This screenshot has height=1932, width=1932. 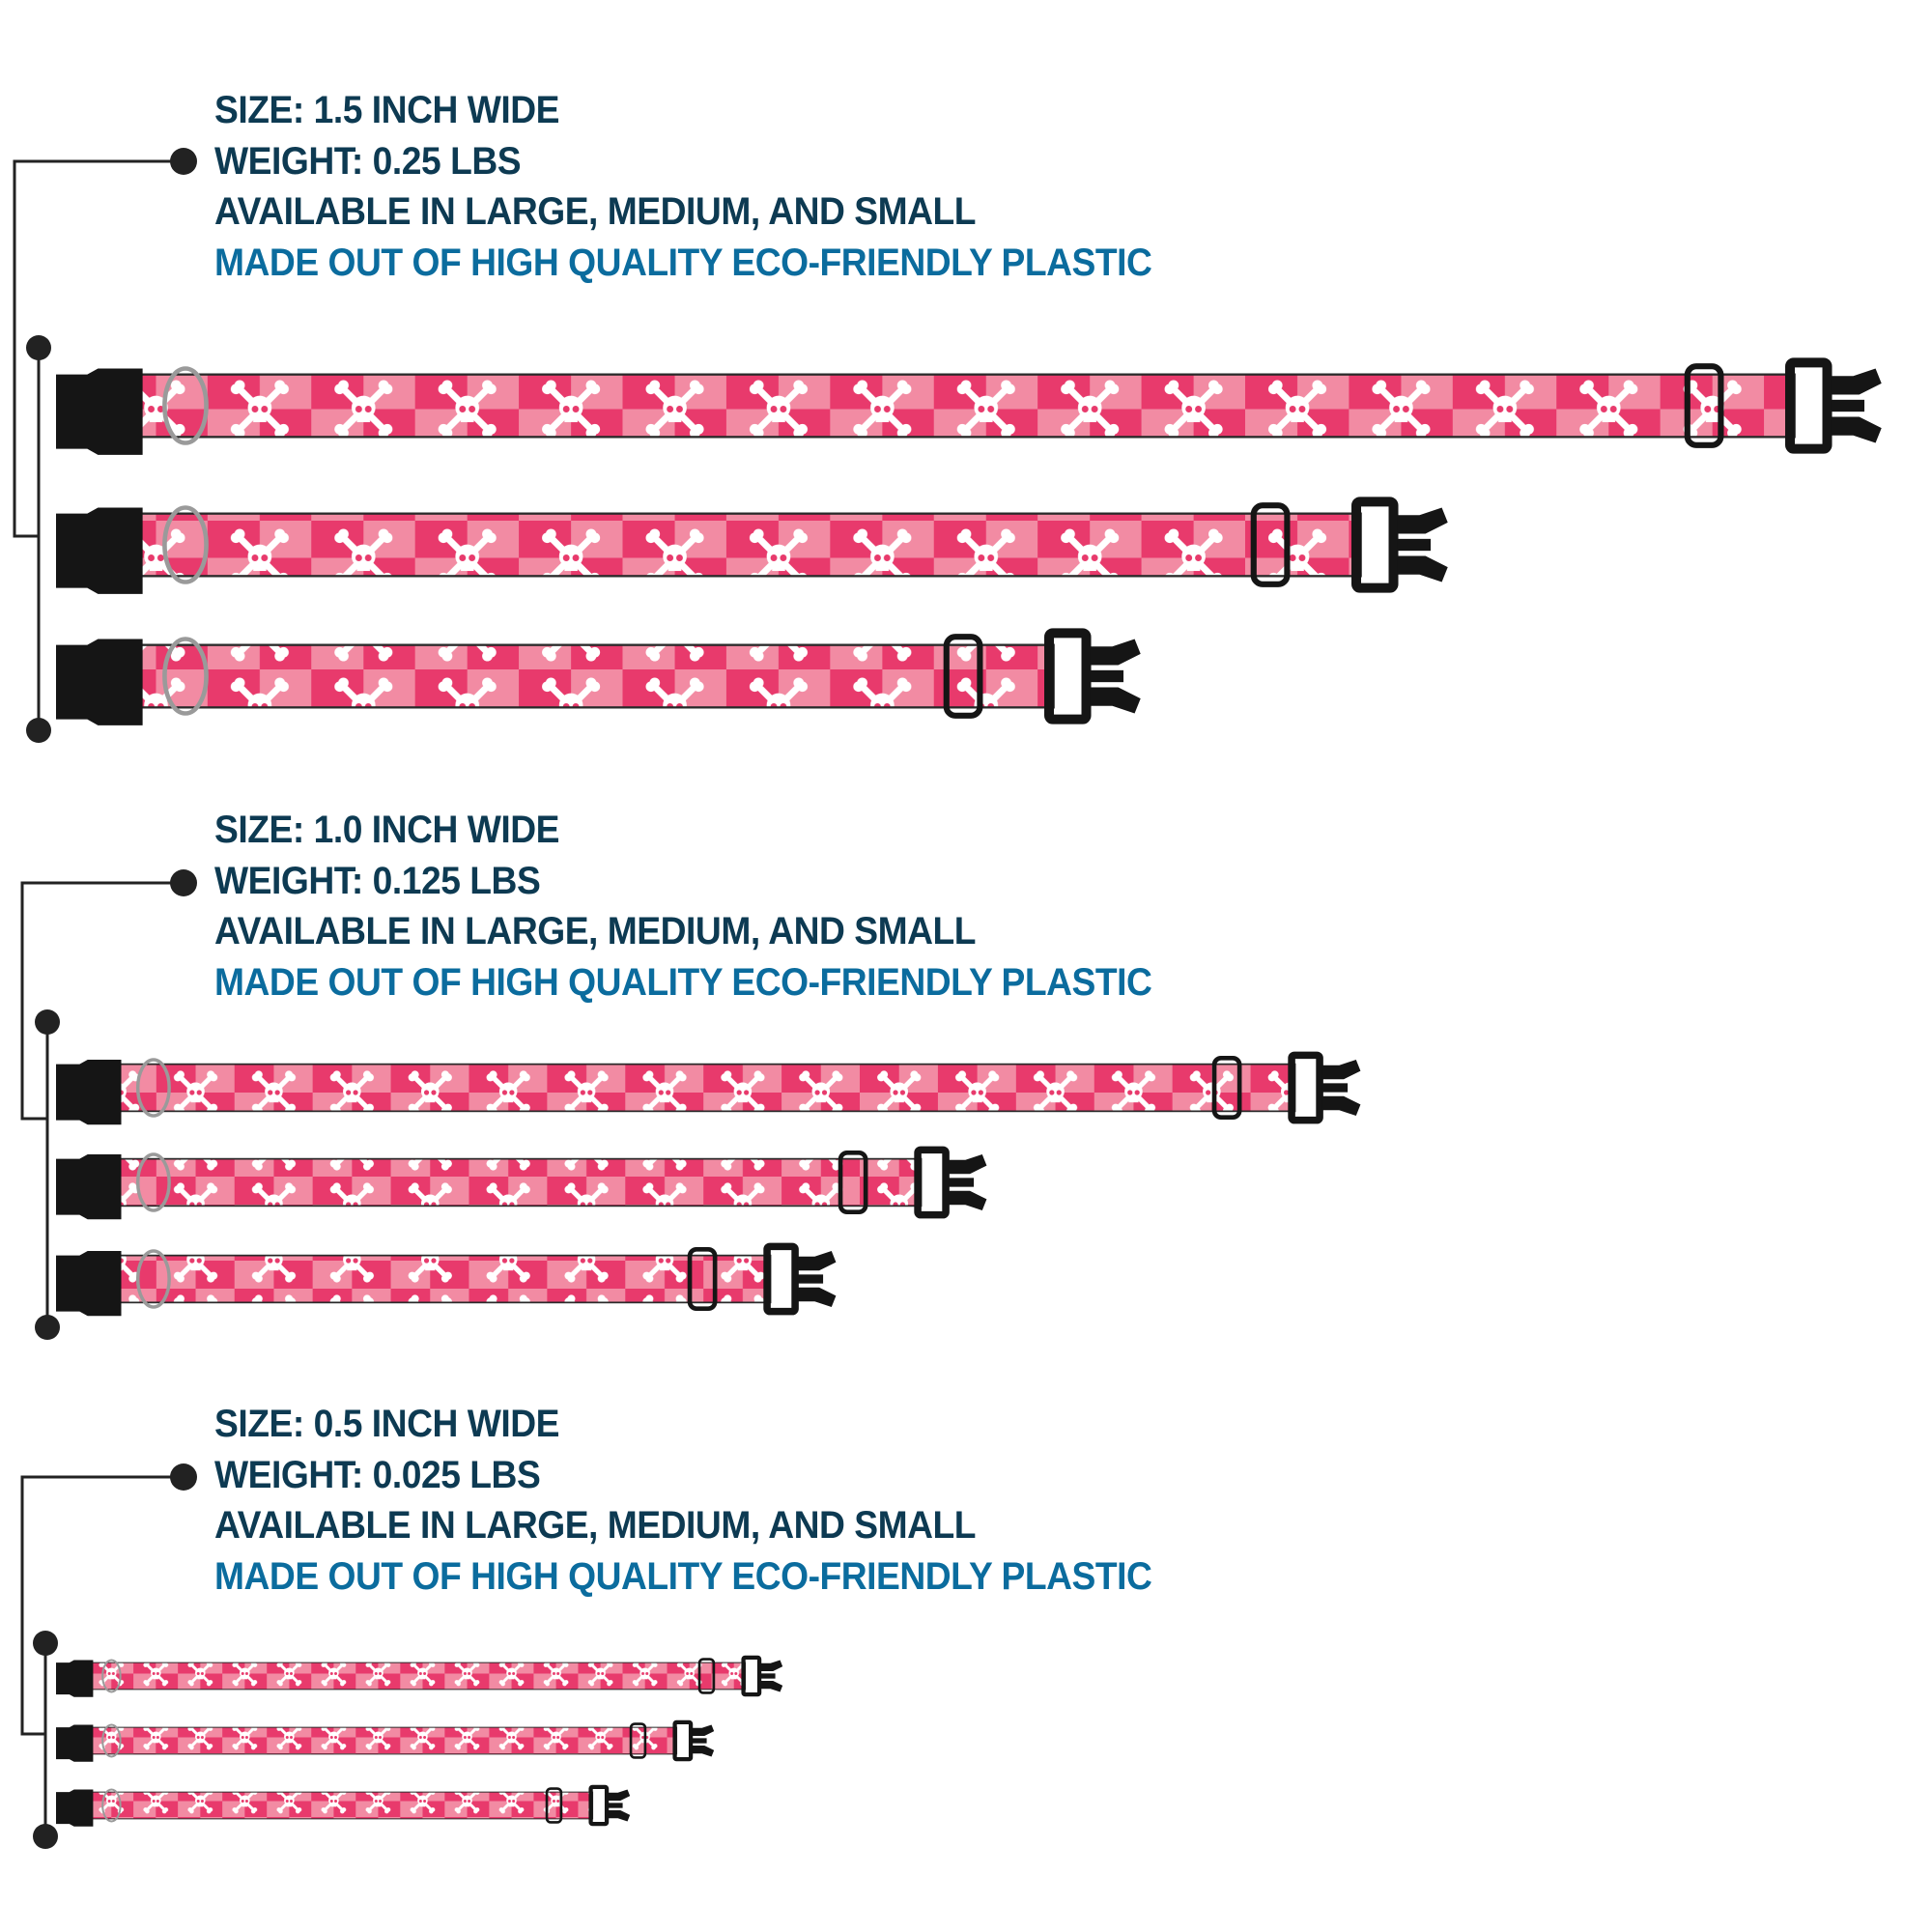 What do you see at coordinates (387, 110) in the screenshot?
I see `size-label: SIZE: 1.5 INCH WIDE` at bounding box center [387, 110].